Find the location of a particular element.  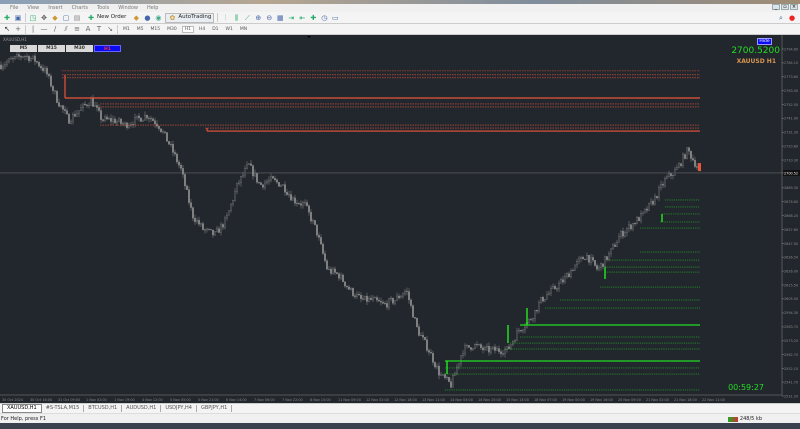

terminal-icon: ▢ is located at coordinates (66, 17).